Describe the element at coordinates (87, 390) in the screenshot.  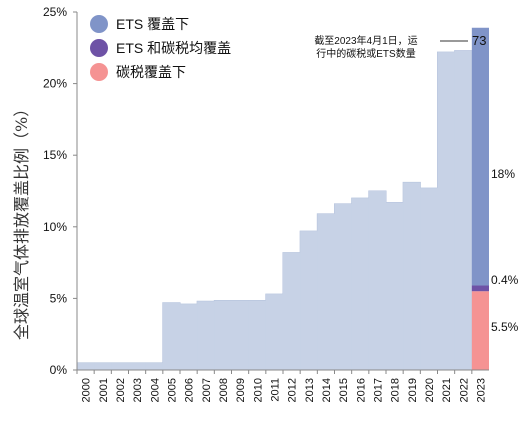
I see `x-tick-label-2000: 2000` at that location.